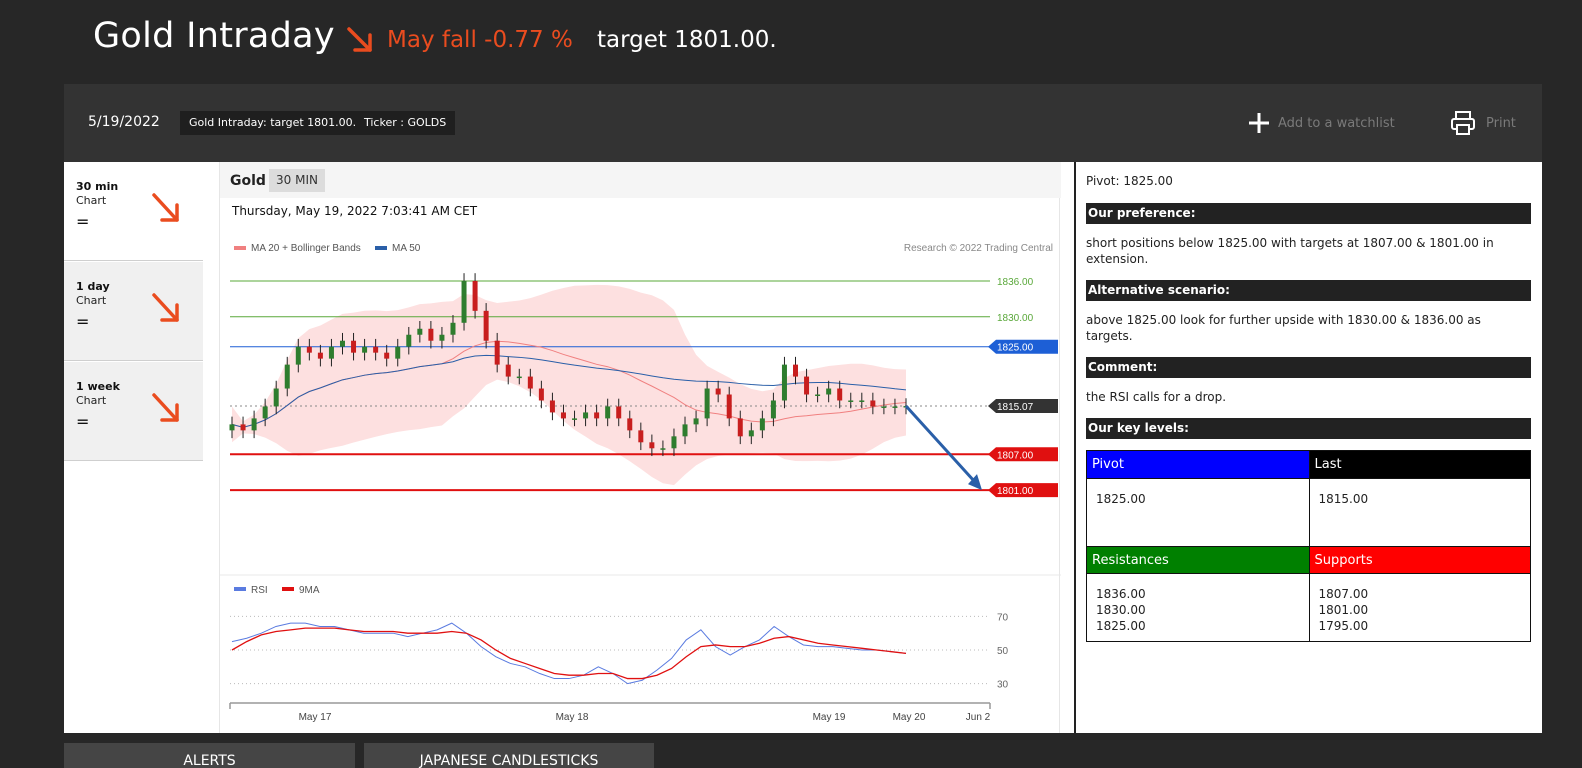 The image size is (1582, 768). I want to click on rsi-ma-line, so click(569, 653).